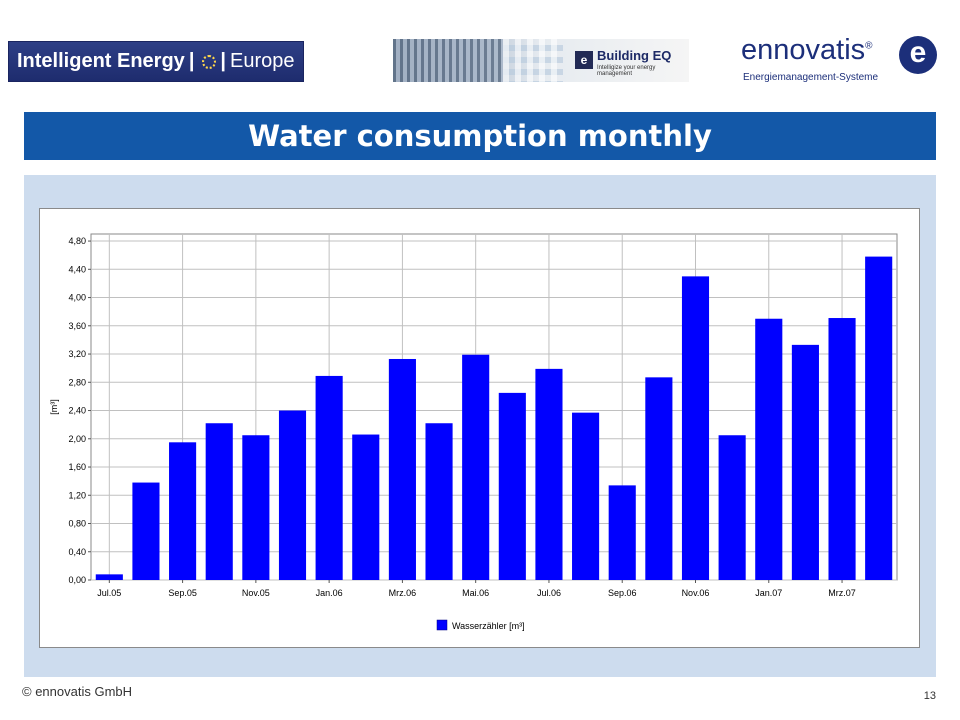  I want to click on y-tick-label: 4,80, so click(77, 241).